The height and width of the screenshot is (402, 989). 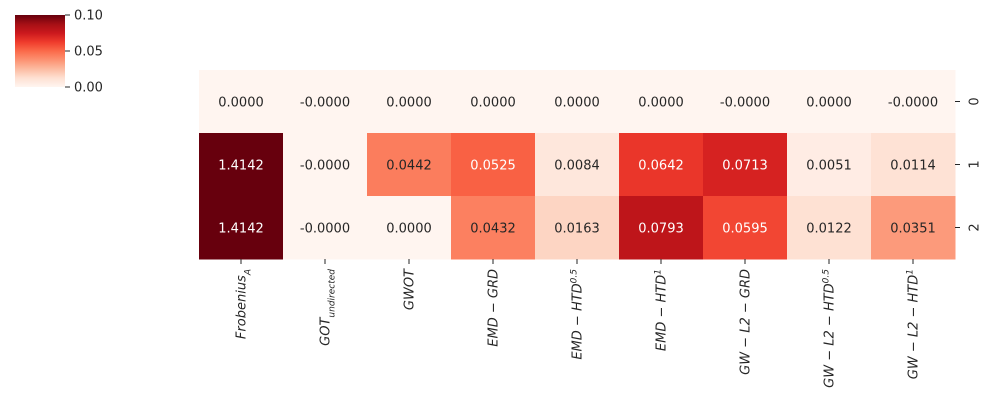 I want to click on cell-value-label: 0.0122, so click(x=829, y=229).